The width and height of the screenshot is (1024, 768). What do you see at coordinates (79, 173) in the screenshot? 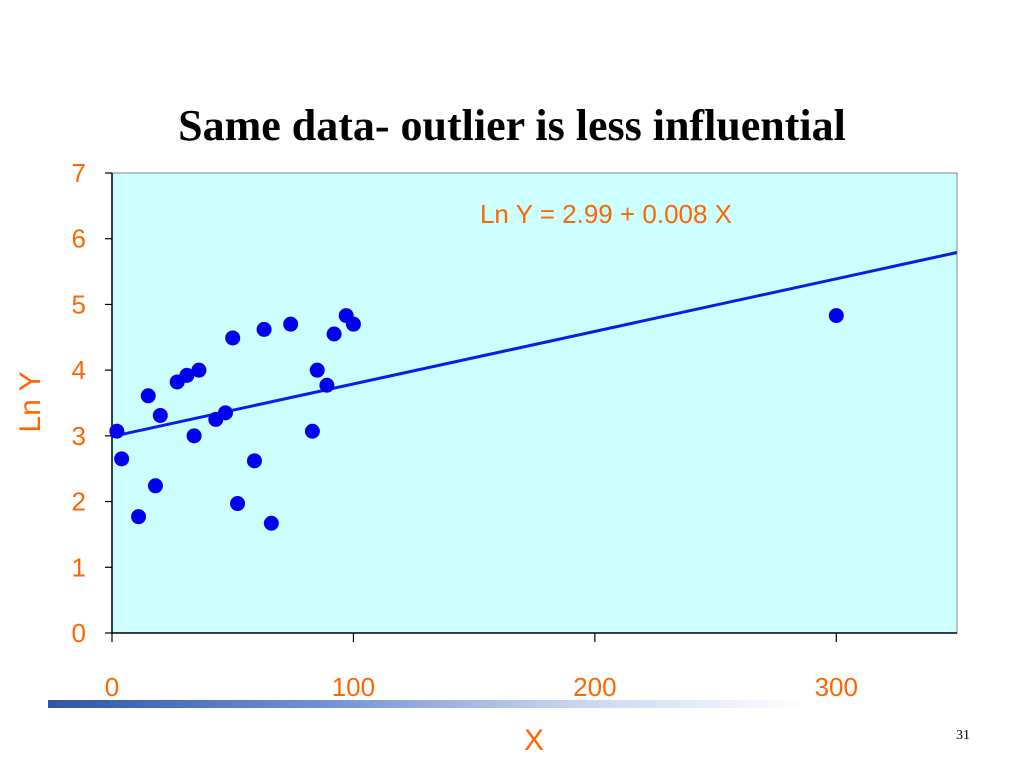
I see `y-tick-label-7: 7` at bounding box center [79, 173].